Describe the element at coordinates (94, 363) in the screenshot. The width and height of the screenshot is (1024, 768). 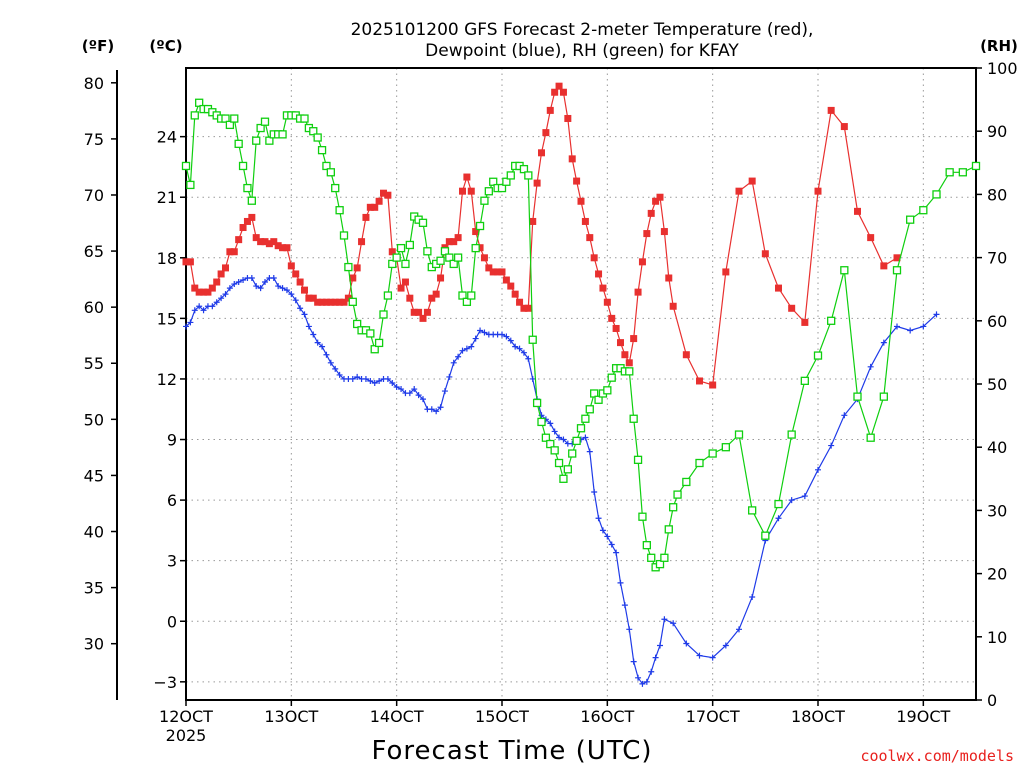
I see `fahrenheit-tick-label: 55` at that location.